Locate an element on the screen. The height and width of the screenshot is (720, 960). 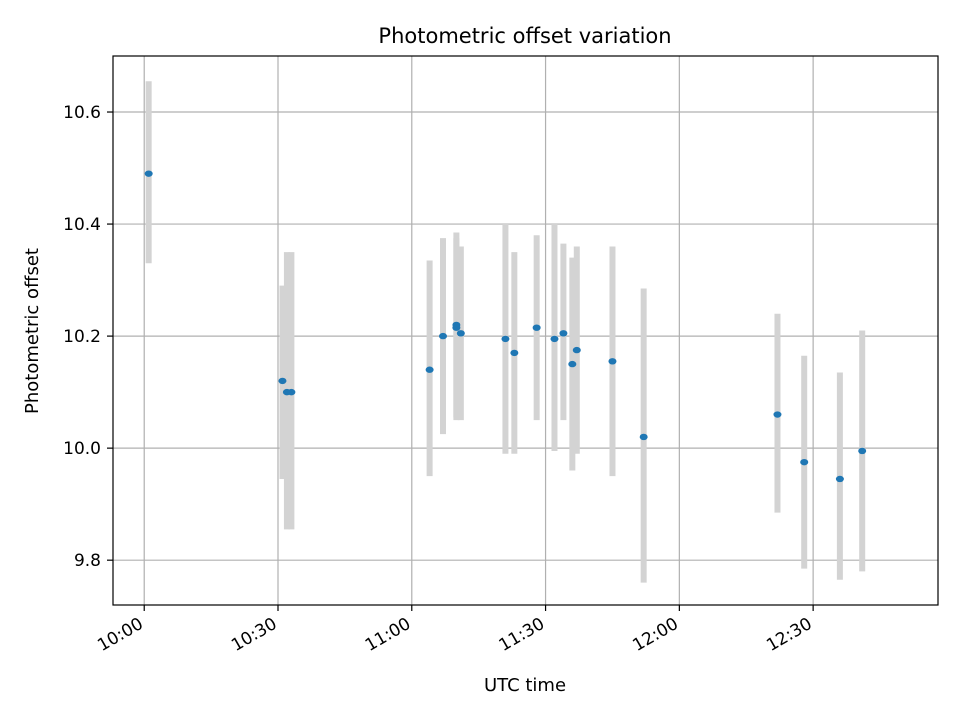
x-axis-title: UTC time is located at coordinates (525, 685).